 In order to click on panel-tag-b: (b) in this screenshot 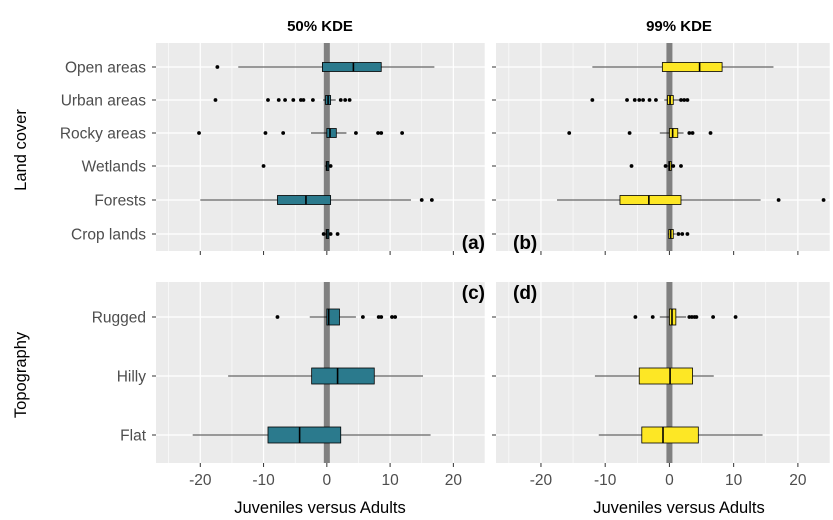, I will do `click(525, 243)`.